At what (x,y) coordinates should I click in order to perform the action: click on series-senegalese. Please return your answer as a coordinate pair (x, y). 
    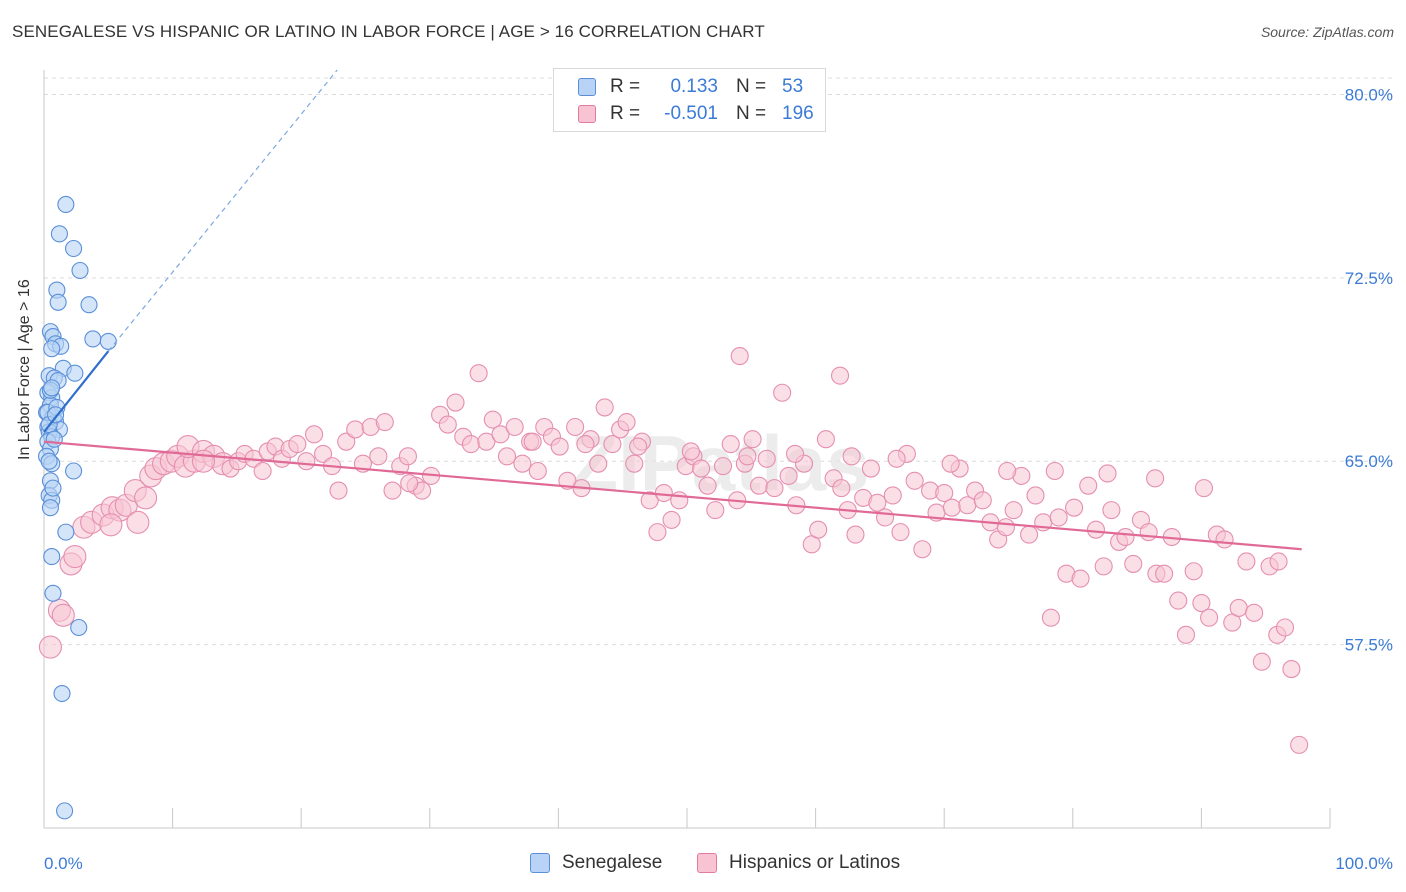
    Looking at the image, I should click on (77, 507).